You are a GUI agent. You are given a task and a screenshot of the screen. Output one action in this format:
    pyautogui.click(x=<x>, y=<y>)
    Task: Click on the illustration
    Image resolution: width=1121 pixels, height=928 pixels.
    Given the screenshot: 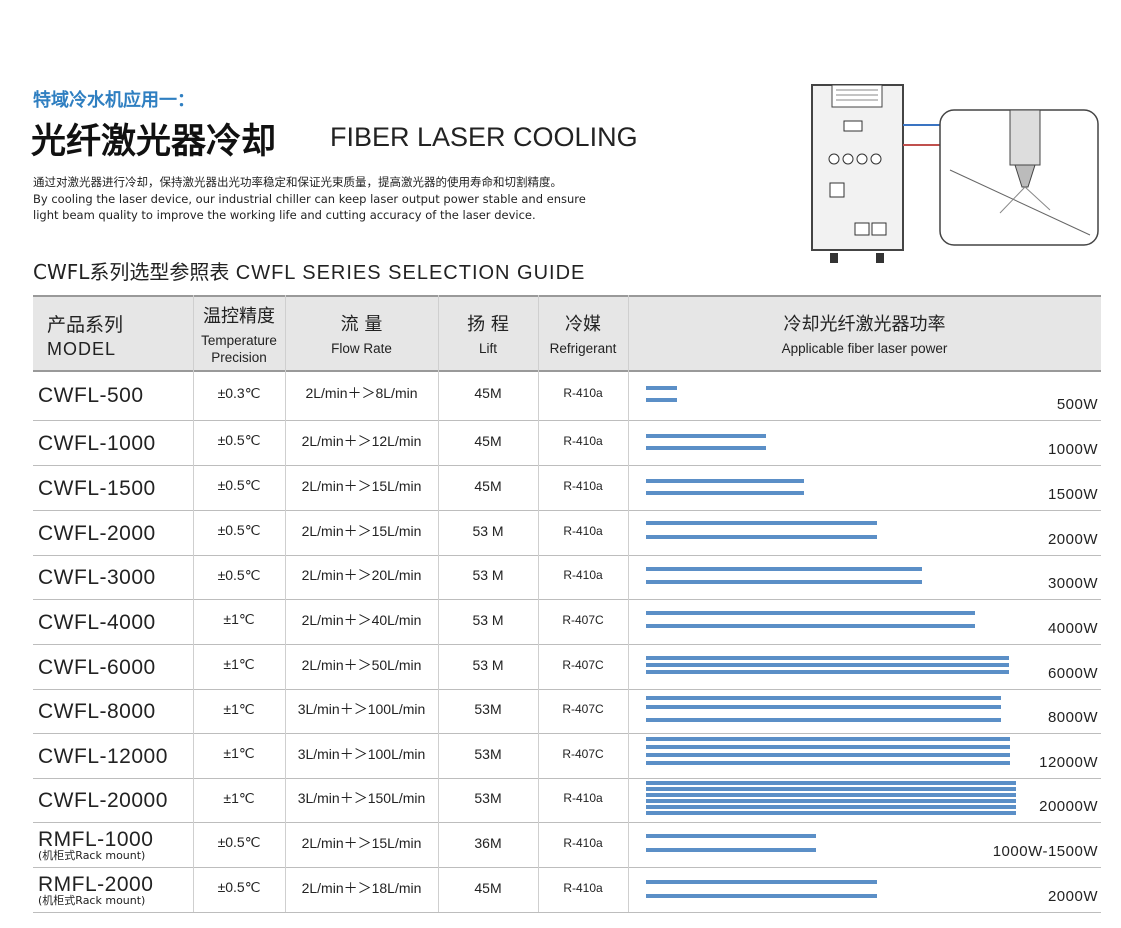 What is the action you would take?
    pyautogui.click(x=955, y=173)
    